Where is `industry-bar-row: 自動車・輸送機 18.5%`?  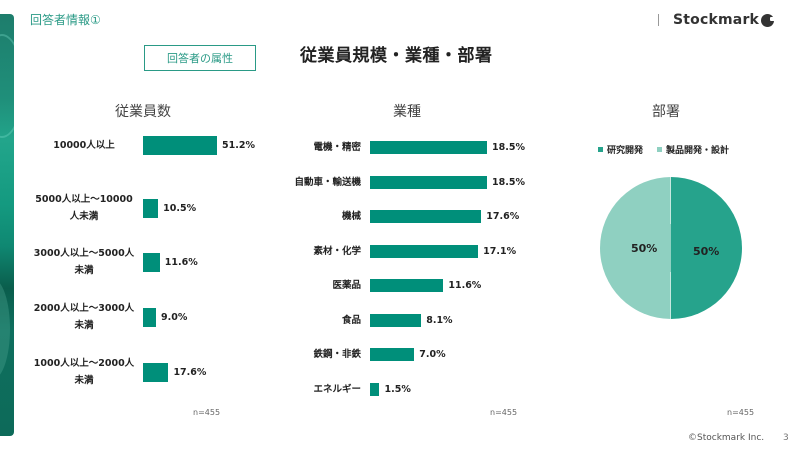
industry-bar-row: 自動車・輸送機 18.5% is located at coordinates (402, 182).